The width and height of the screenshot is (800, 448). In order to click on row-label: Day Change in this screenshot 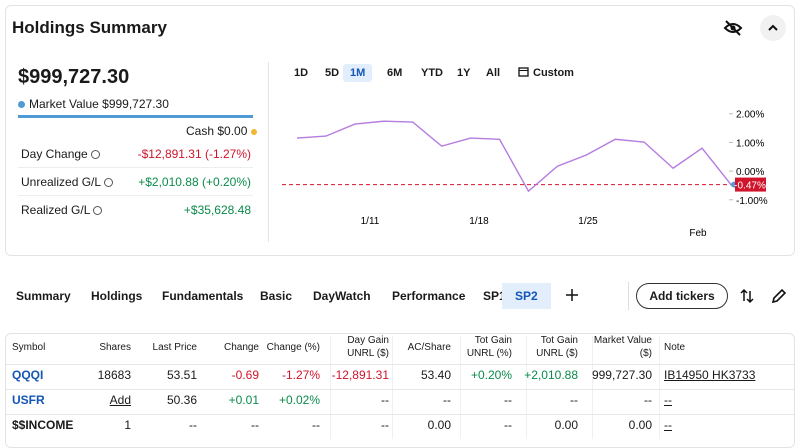, I will do `click(61, 154)`.